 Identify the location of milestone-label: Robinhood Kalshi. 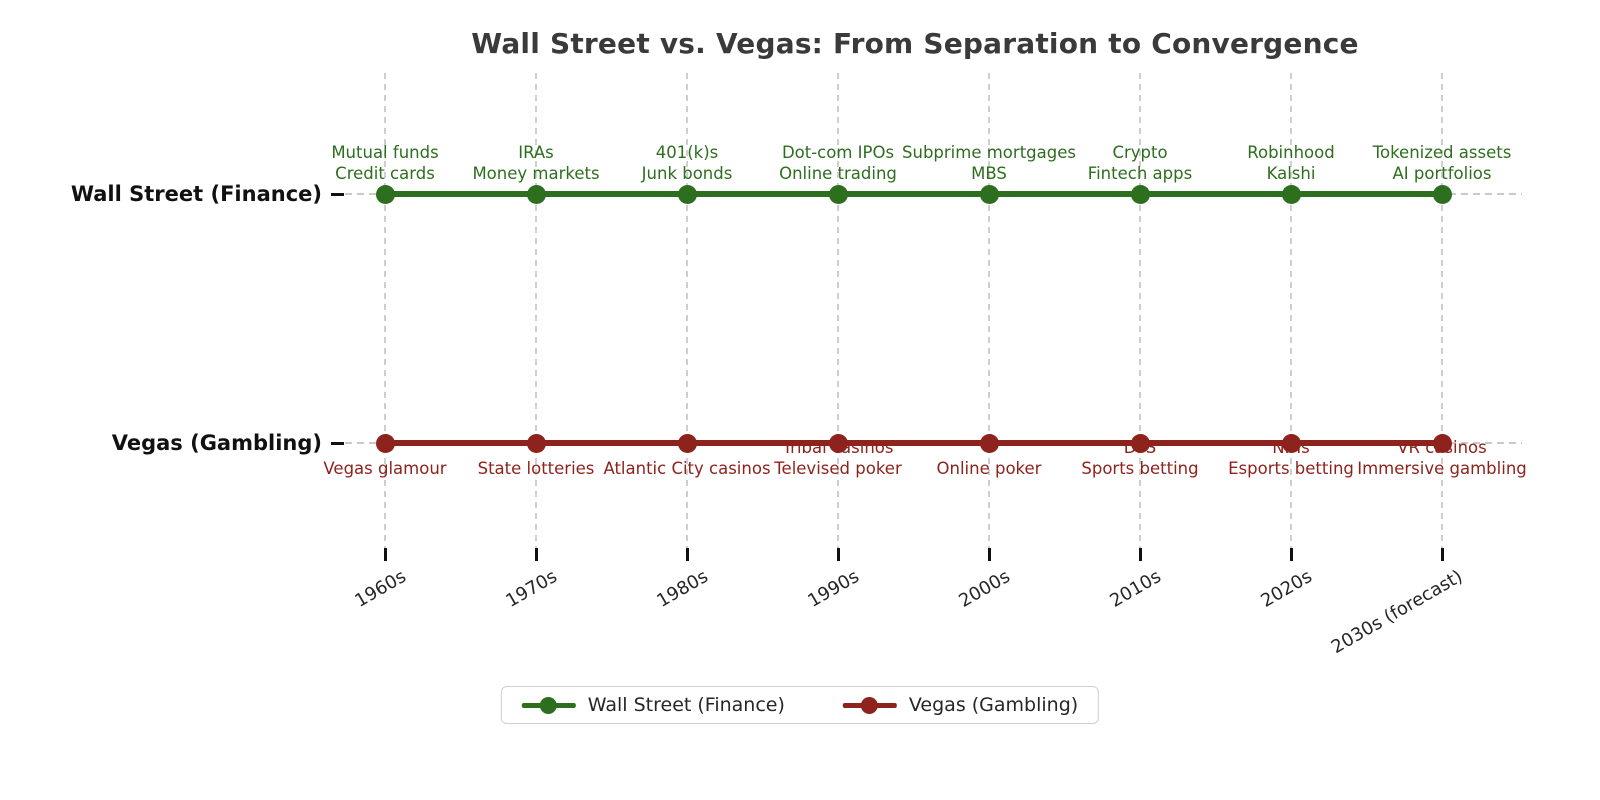
(1290, 163).